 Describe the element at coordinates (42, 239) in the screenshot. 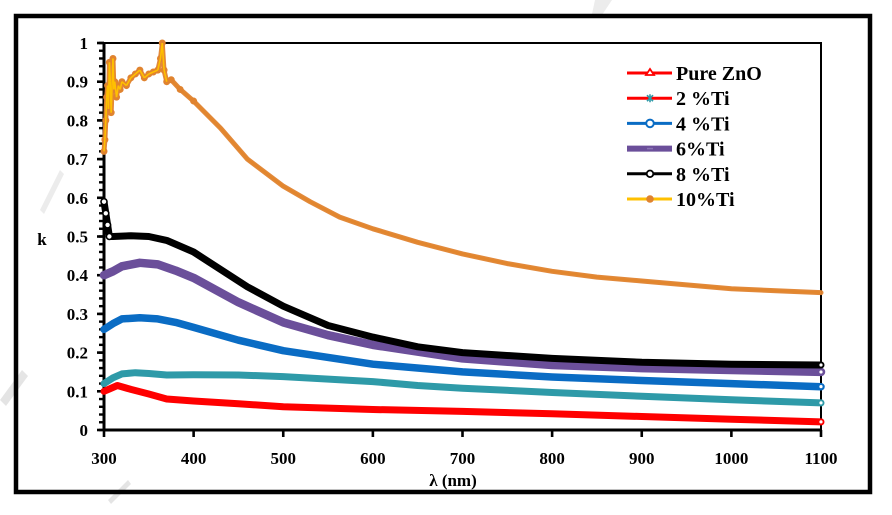

I see `y-axis-title: k` at that location.